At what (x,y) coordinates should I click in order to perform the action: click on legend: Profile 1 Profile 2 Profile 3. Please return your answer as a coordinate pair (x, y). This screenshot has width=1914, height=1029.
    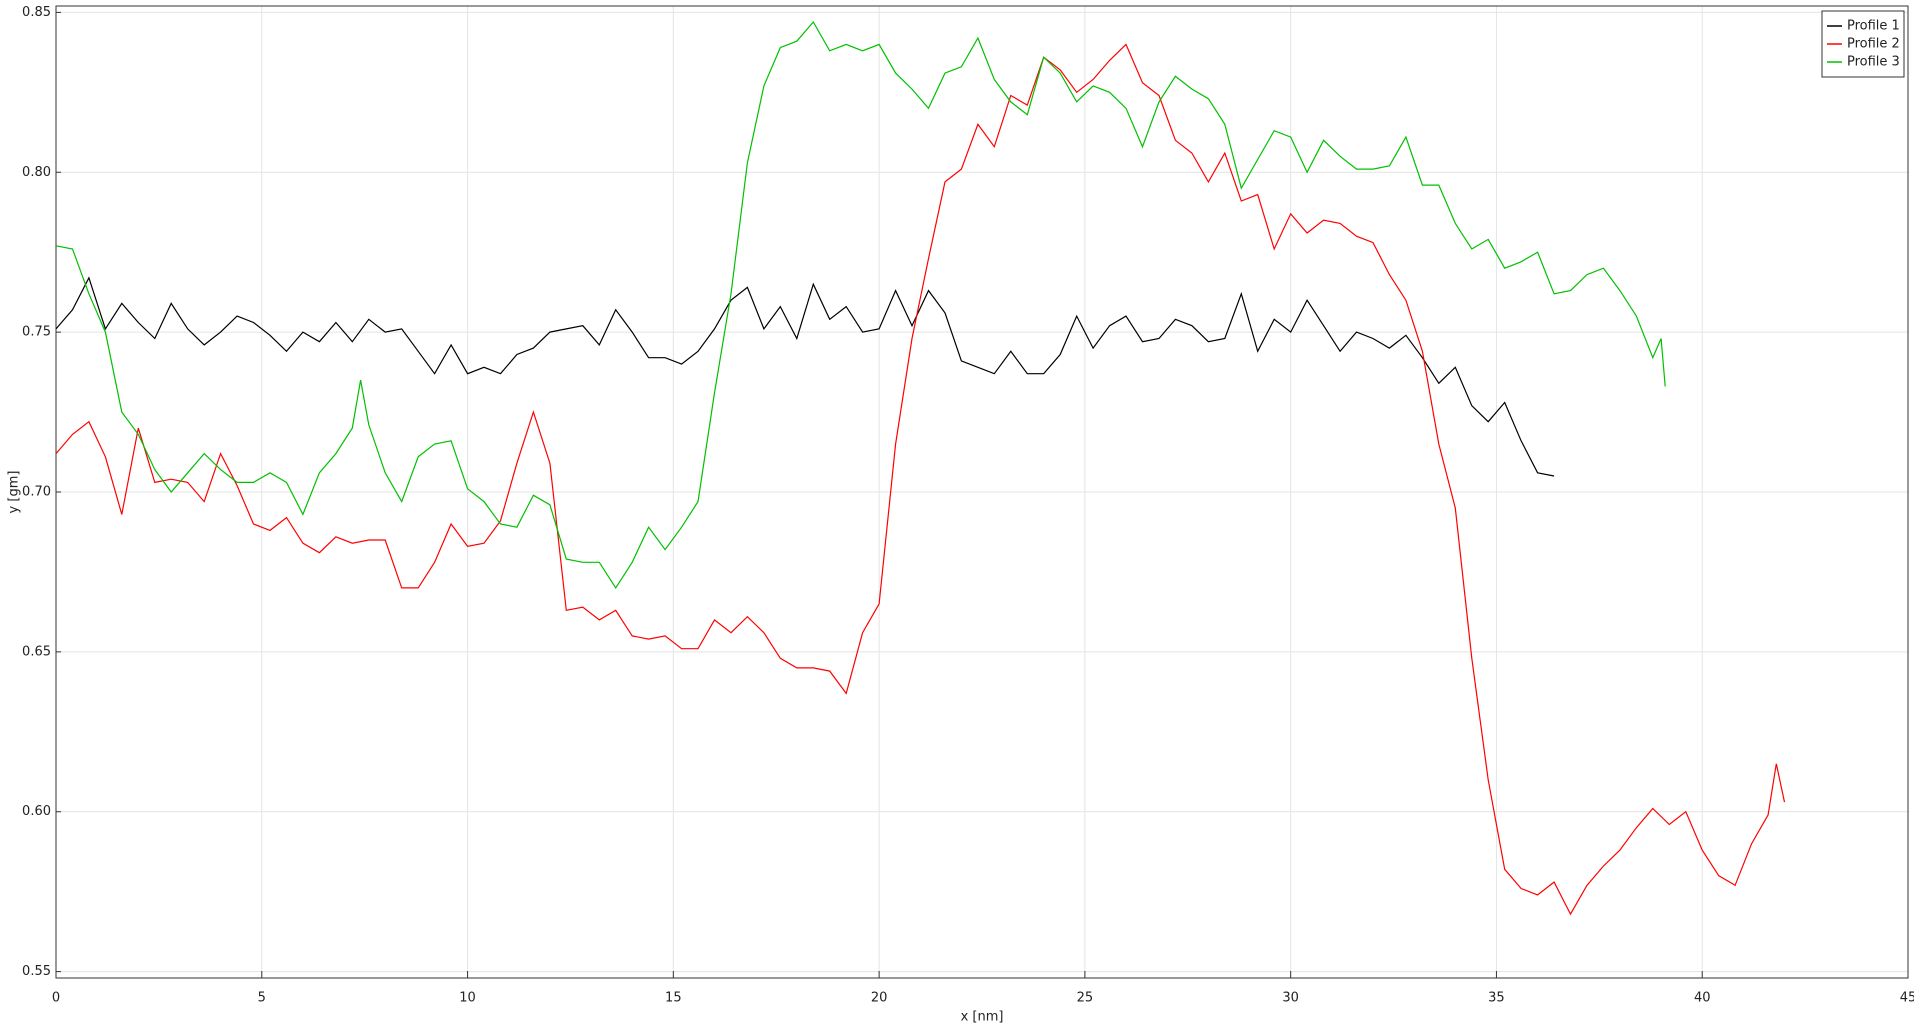
    Looking at the image, I should click on (1863, 44).